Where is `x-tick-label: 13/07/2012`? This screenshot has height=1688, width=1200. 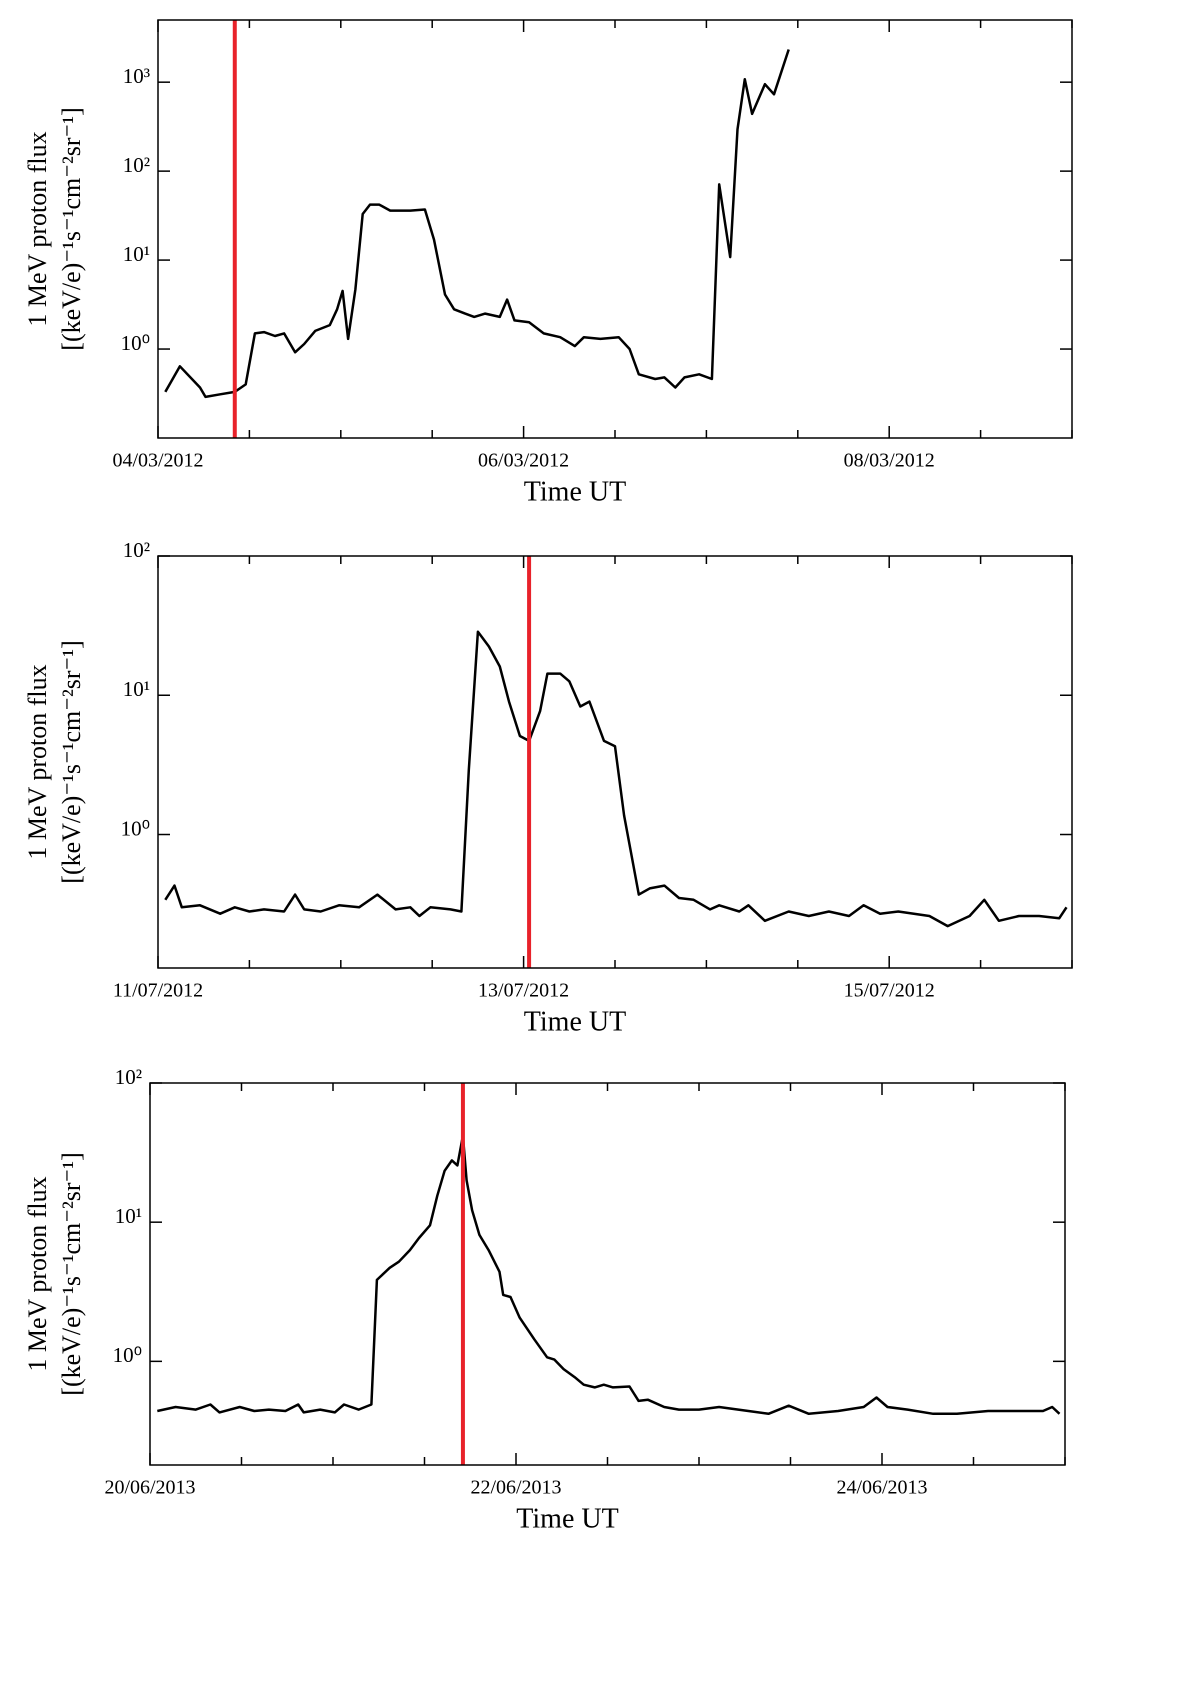
x-tick-label: 13/07/2012 is located at coordinates (523, 991).